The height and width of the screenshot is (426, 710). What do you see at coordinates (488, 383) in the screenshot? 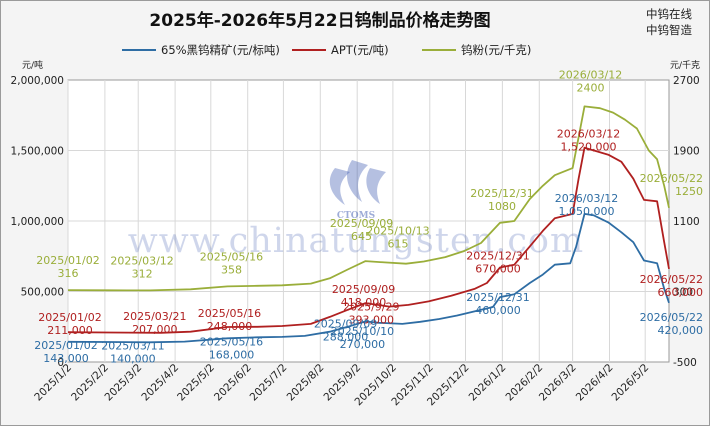
I see `x-axis-tick-label: 2026/1/2` at bounding box center [488, 383].